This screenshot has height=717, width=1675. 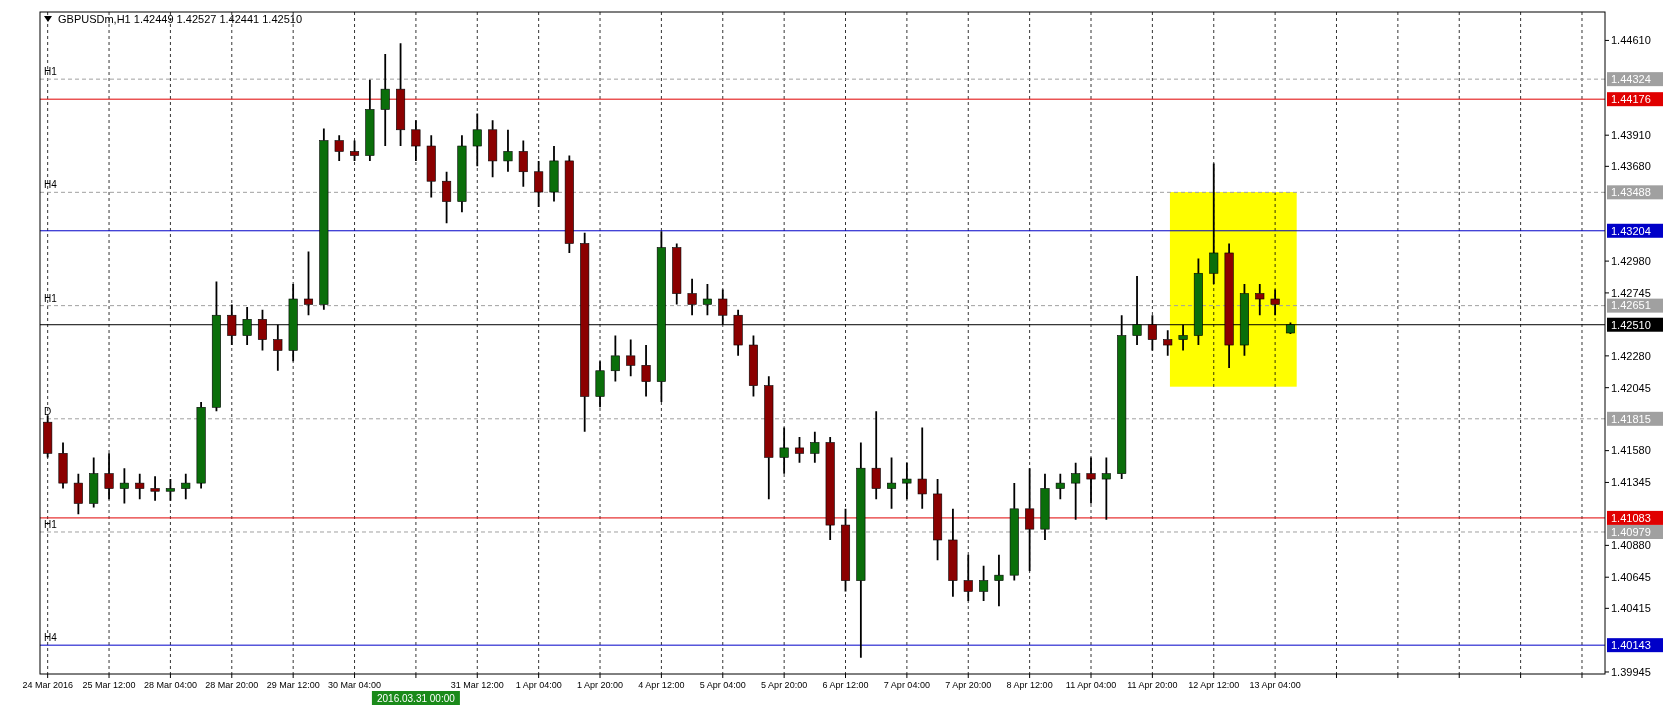 I want to click on x-tick-label: 5 Apr 04:00, so click(x=722, y=685).